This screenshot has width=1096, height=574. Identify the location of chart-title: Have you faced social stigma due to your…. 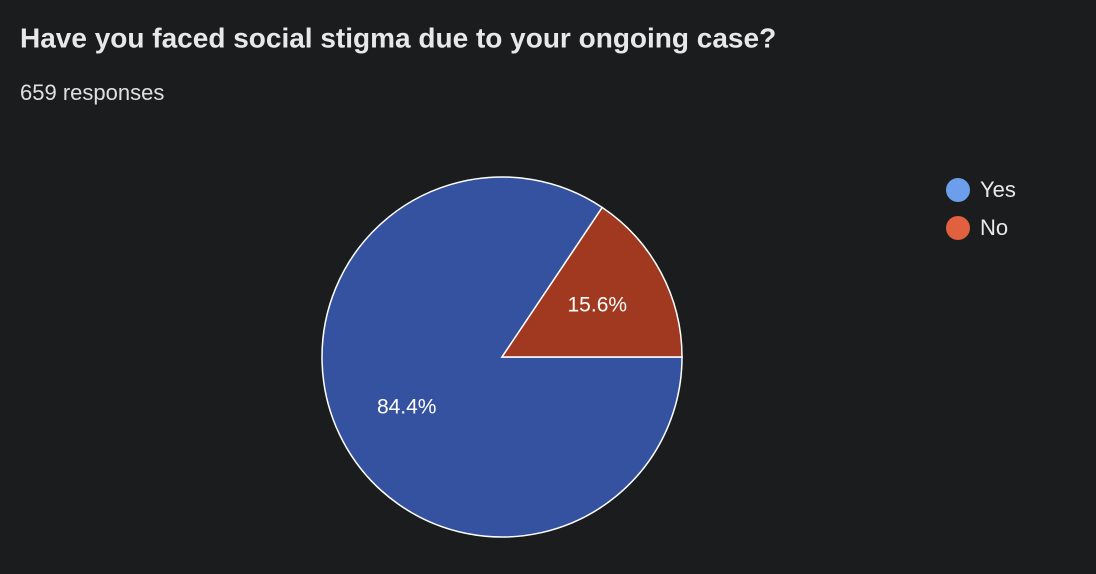
(398, 37).